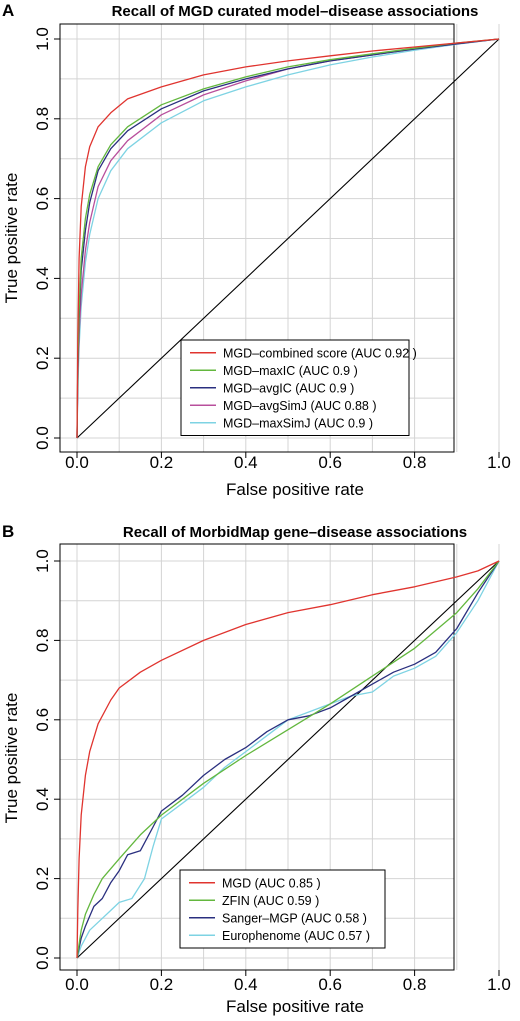  I want to click on legend-entry-label: MGD–avgSimJ (AUC 0.88 ), so click(300, 406).